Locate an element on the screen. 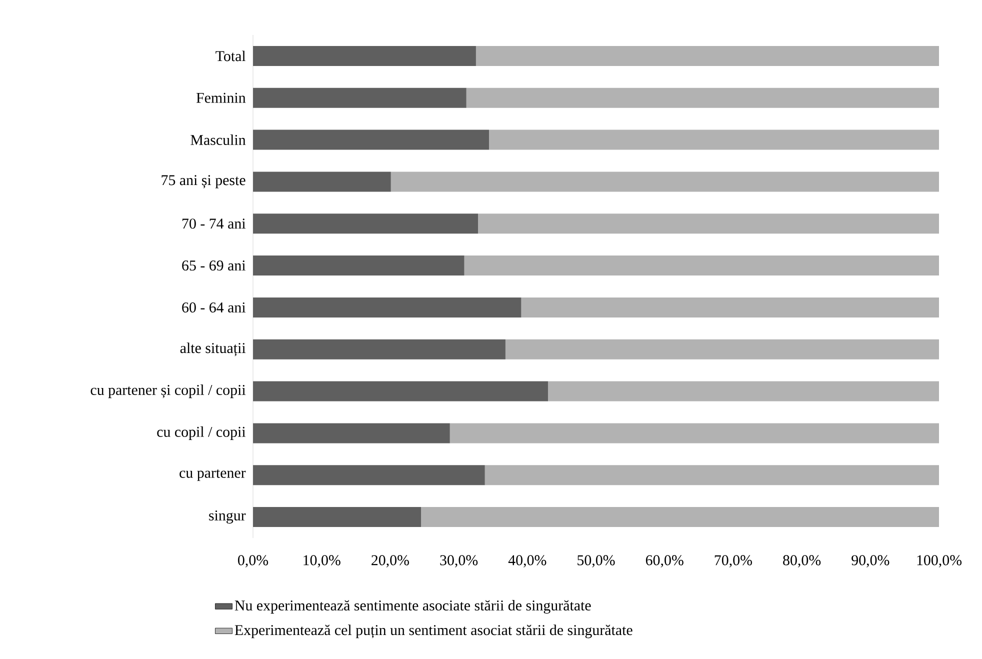  y-tick-label: 75 ani și peste is located at coordinates (204, 181).